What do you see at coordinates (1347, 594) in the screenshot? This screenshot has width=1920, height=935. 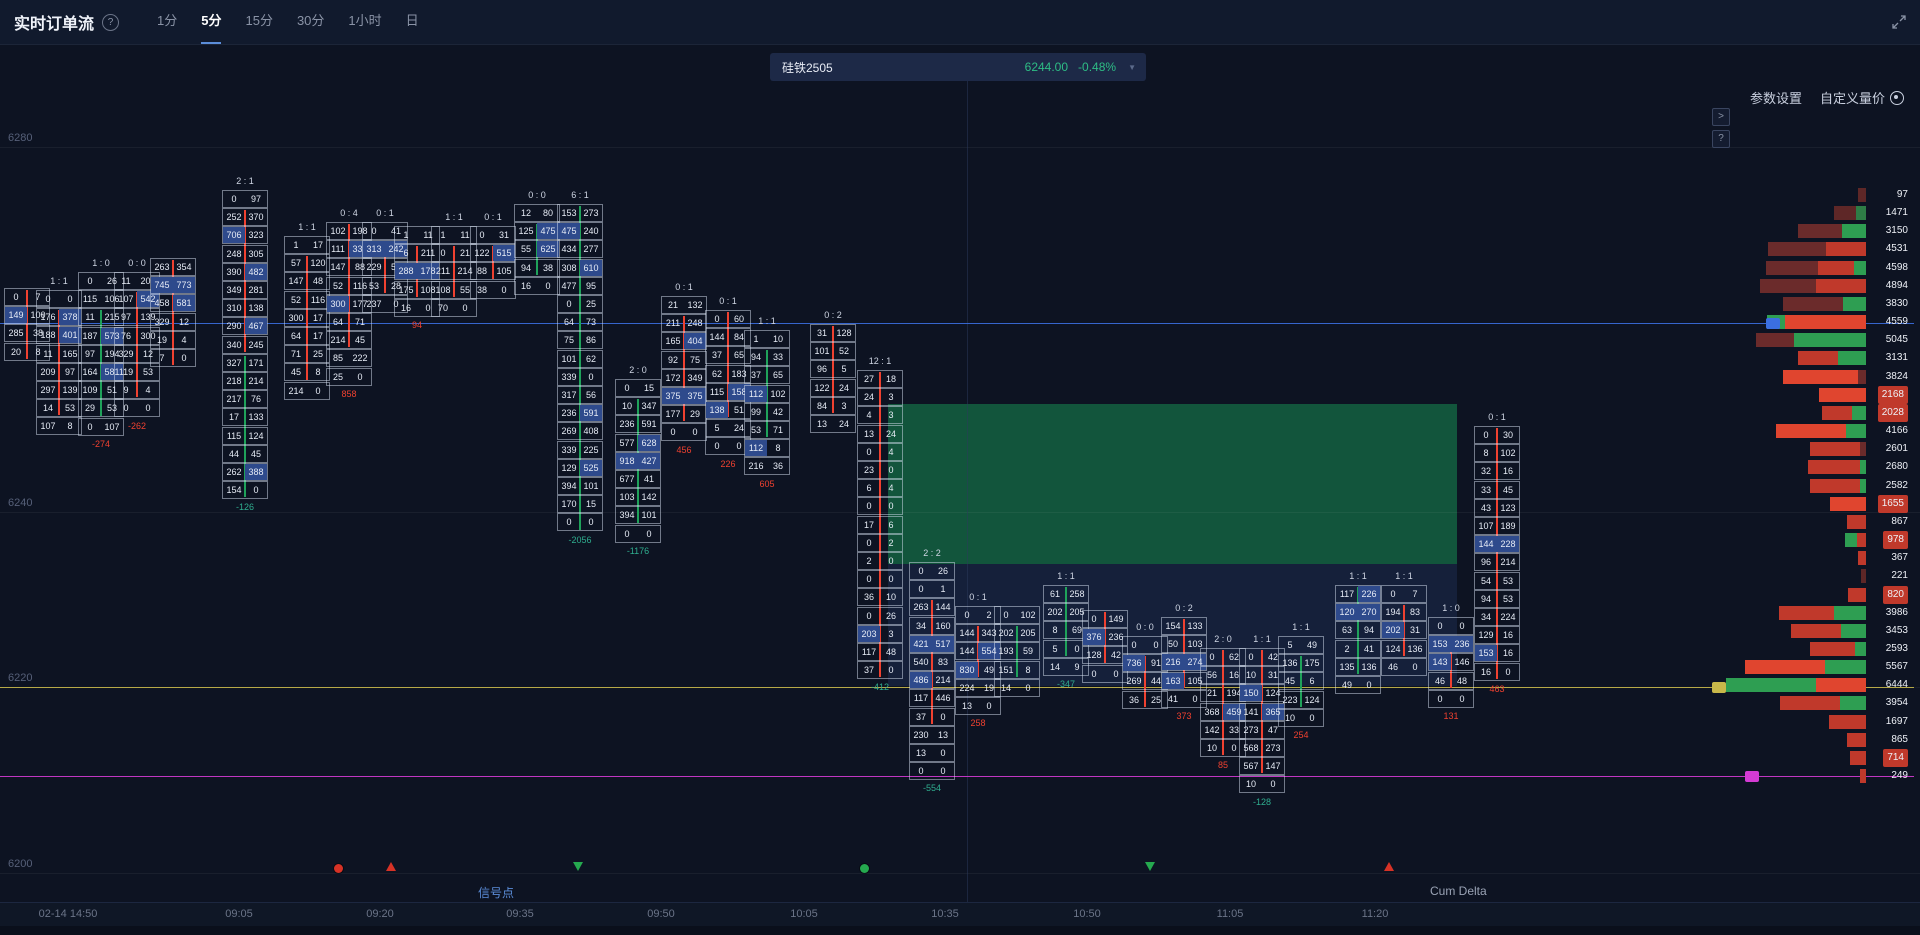 I see `bid-cell: 117` at bounding box center [1347, 594].